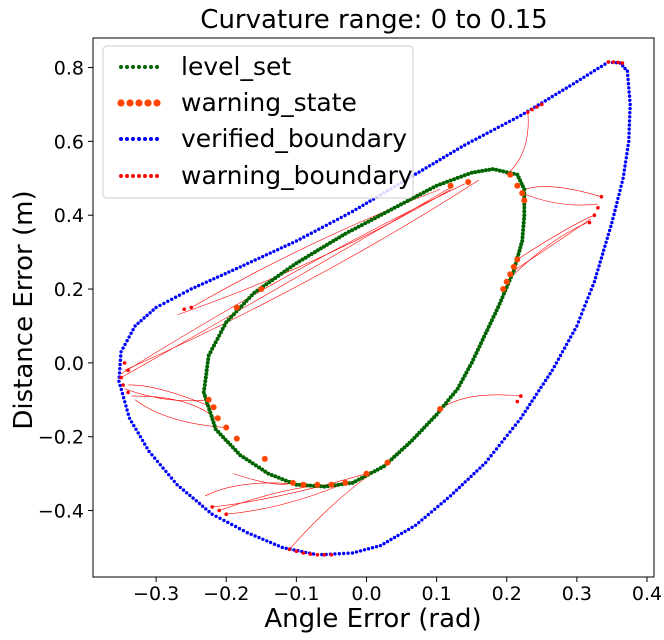 The height and width of the screenshot is (640, 664). What do you see at coordinates (269, 102) in the screenshot?
I see `legend-label-warning-state: warning_state` at bounding box center [269, 102].